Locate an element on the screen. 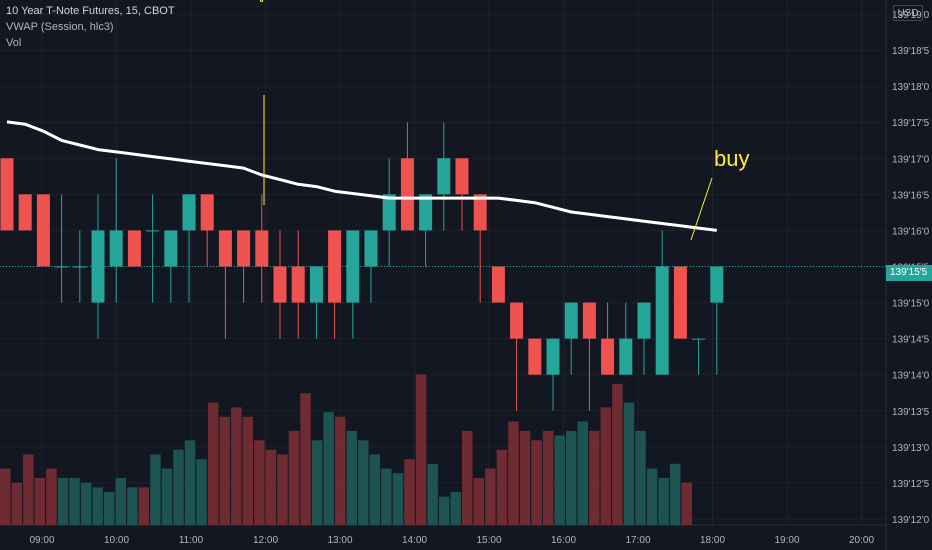  price-scale-label: 139'14'5 is located at coordinates (911, 340).